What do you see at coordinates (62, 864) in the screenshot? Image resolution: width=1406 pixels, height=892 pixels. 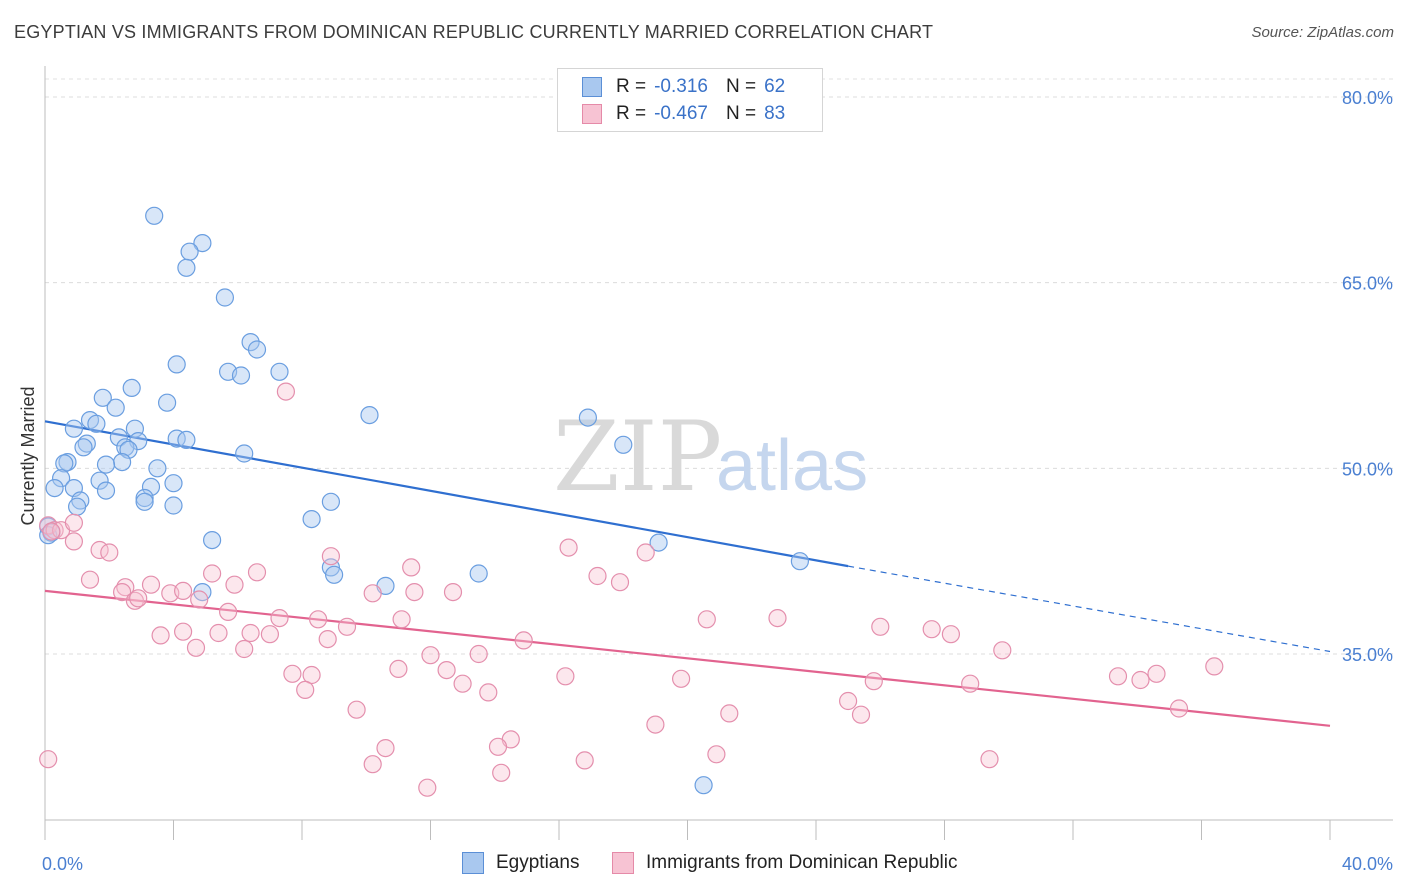 I see `x-tick-label: 0.0%` at bounding box center [62, 864].